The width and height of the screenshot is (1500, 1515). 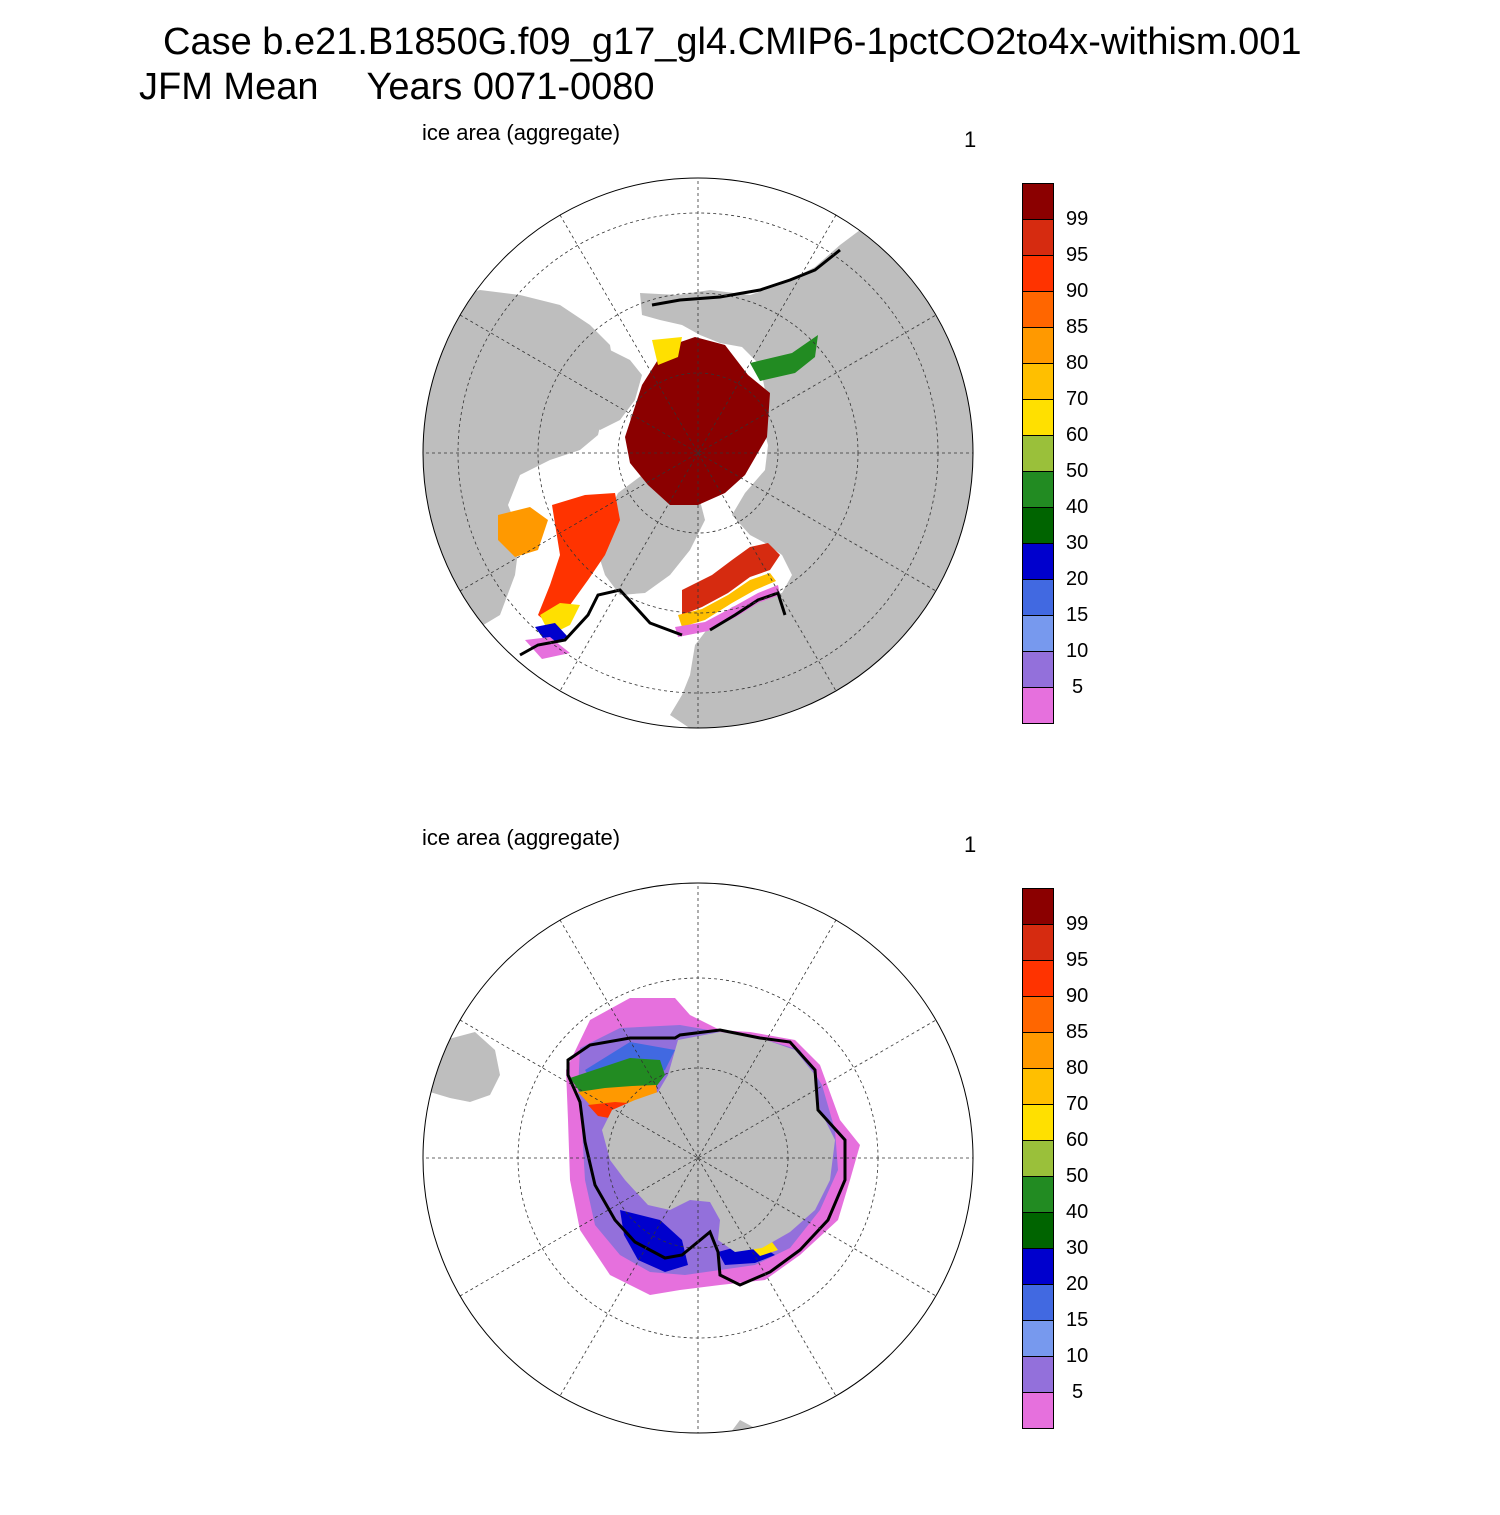 I want to click on arctic-polar-map, so click(x=698, y=453).